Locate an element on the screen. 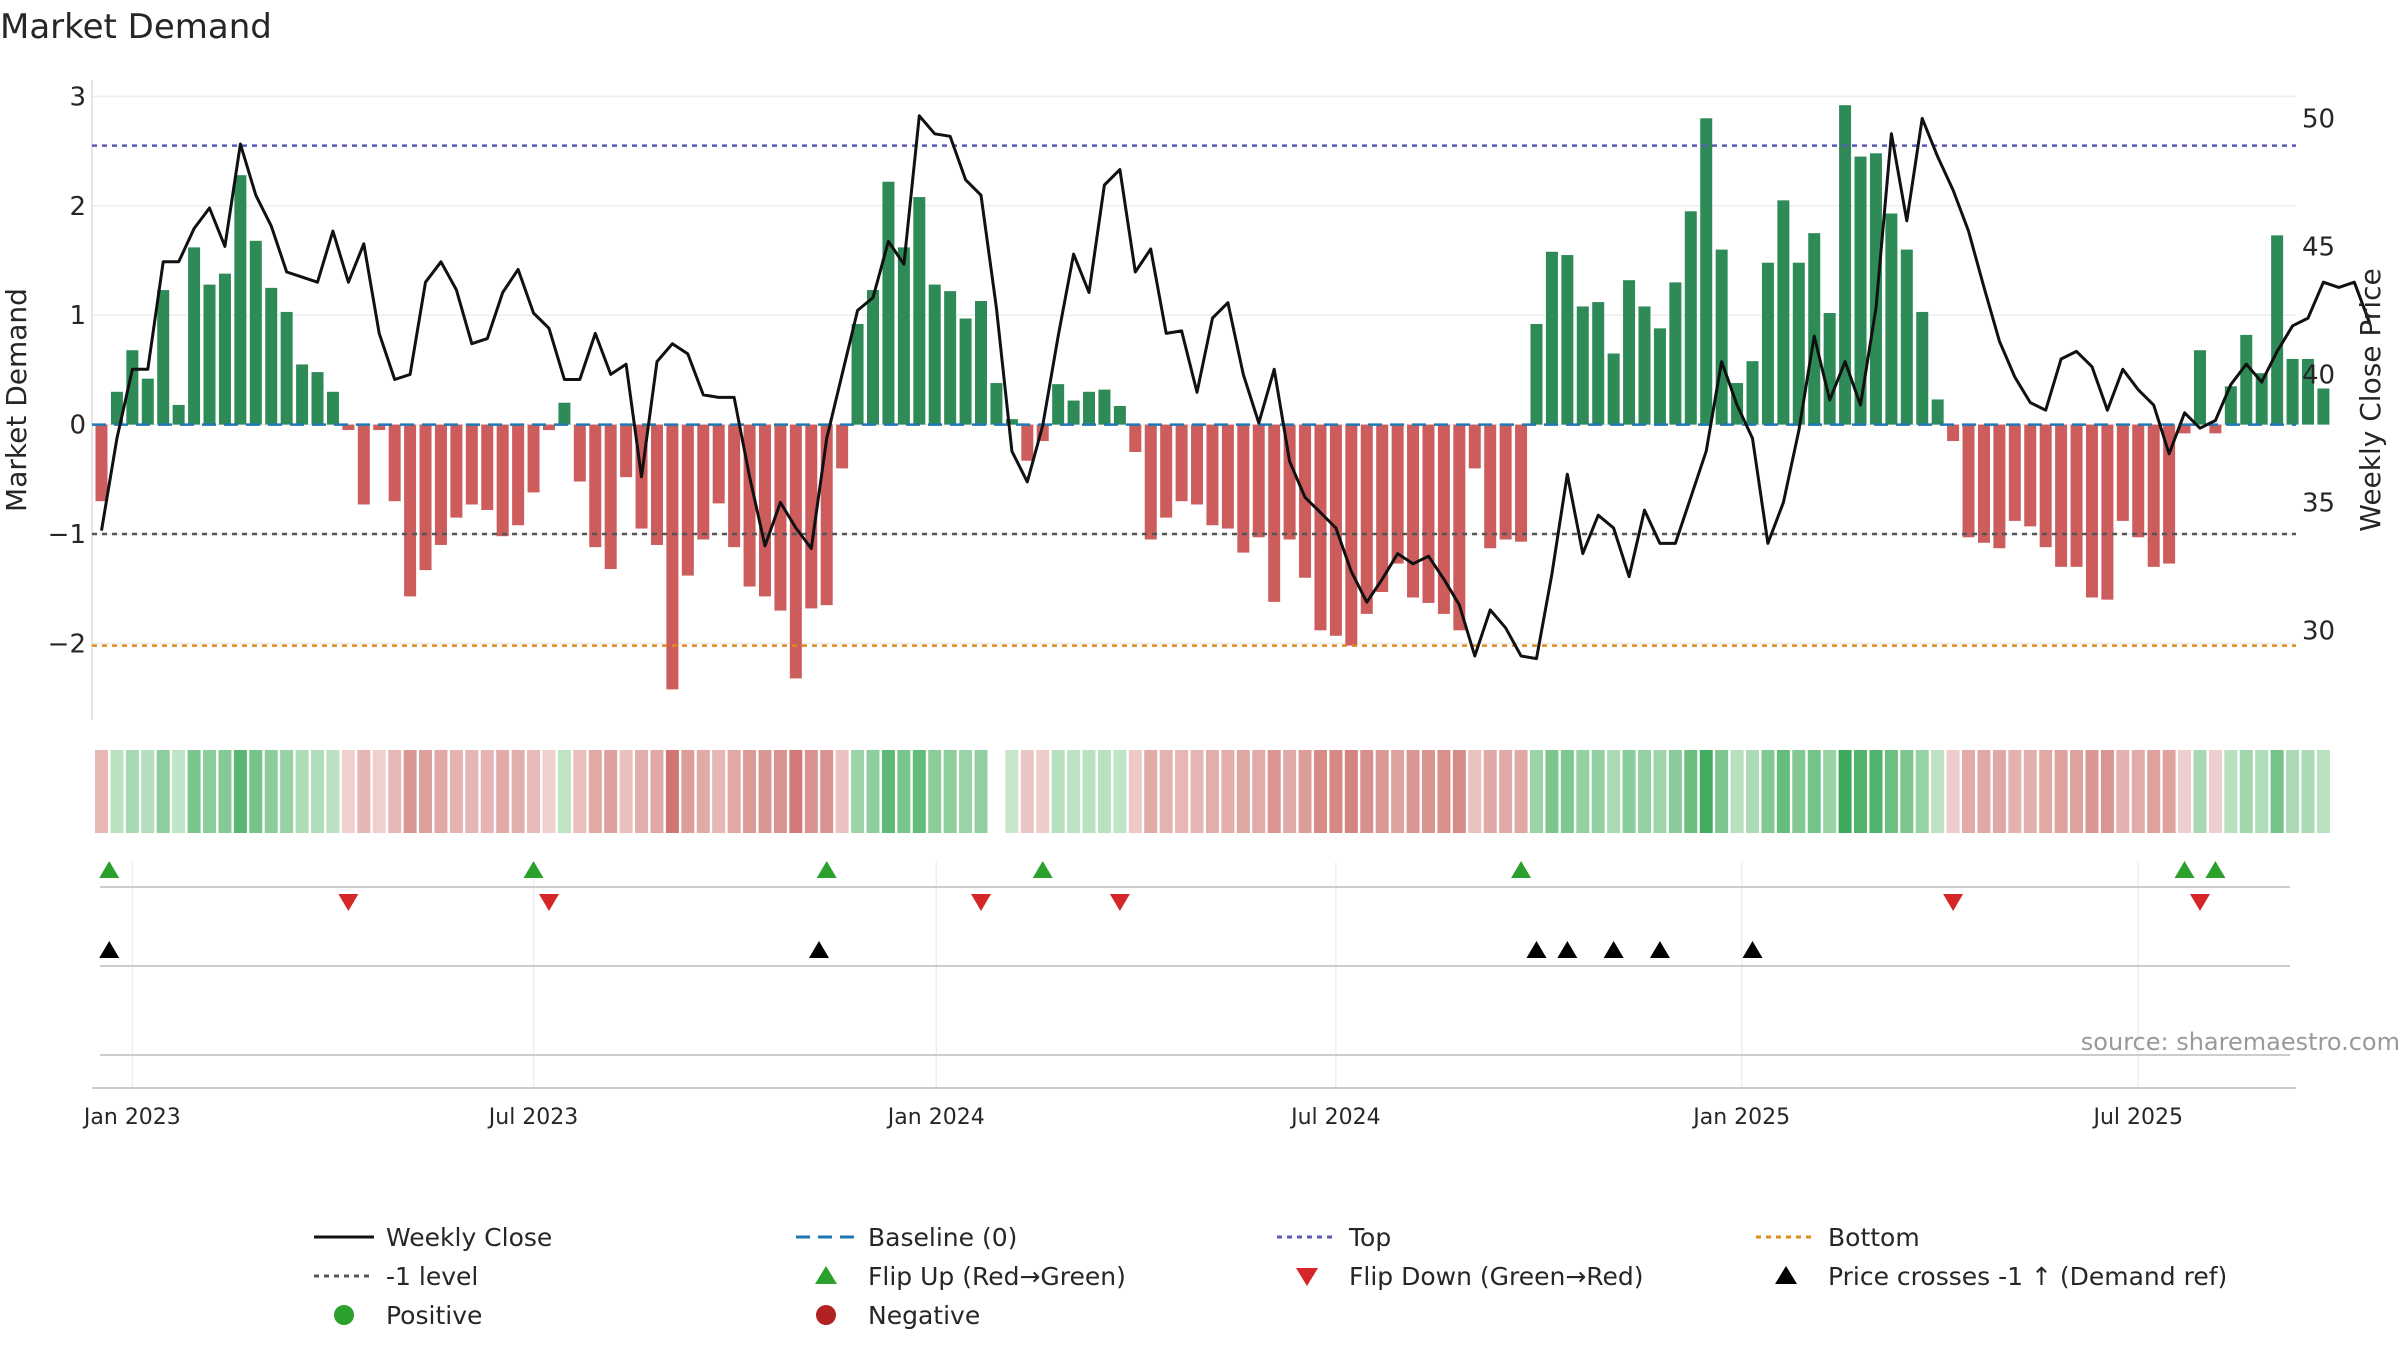 The image size is (2400, 1350). legend-entry: -1 level is located at coordinates (396, 1276).